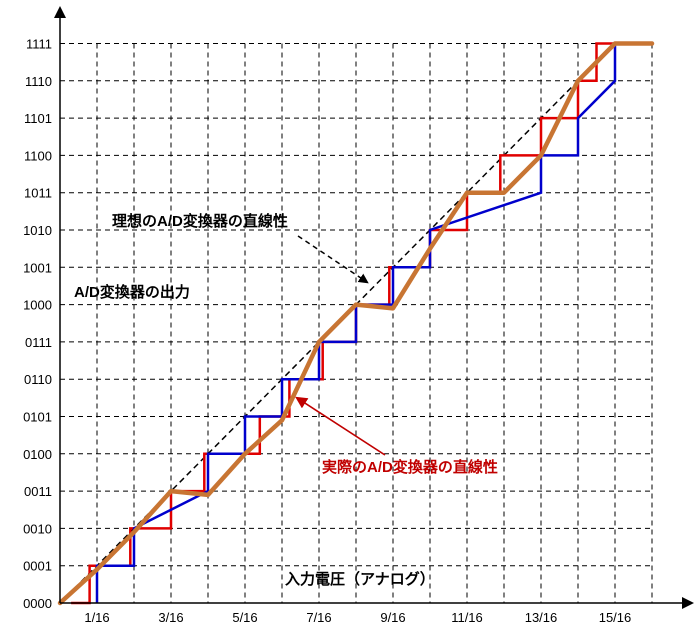 This screenshot has height=636, width=700. What do you see at coordinates (615, 617) in the screenshot?
I see `x-tick-label: 15/16` at bounding box center [615, 617].